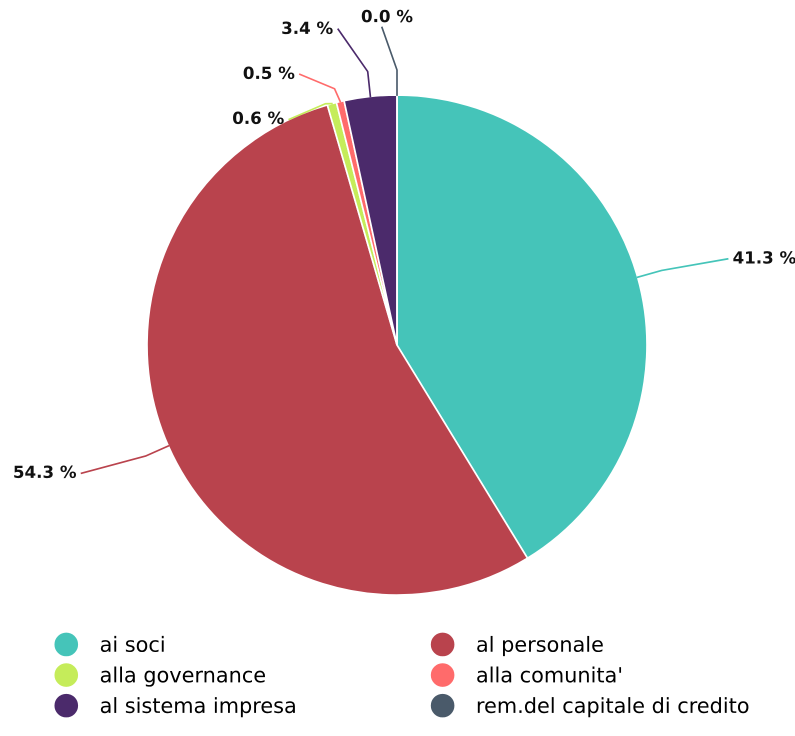 The image size is (795, 736). Describe the element at coordinates (540, 646) in the screenshot. I see `legend-label: al personale` at that location.